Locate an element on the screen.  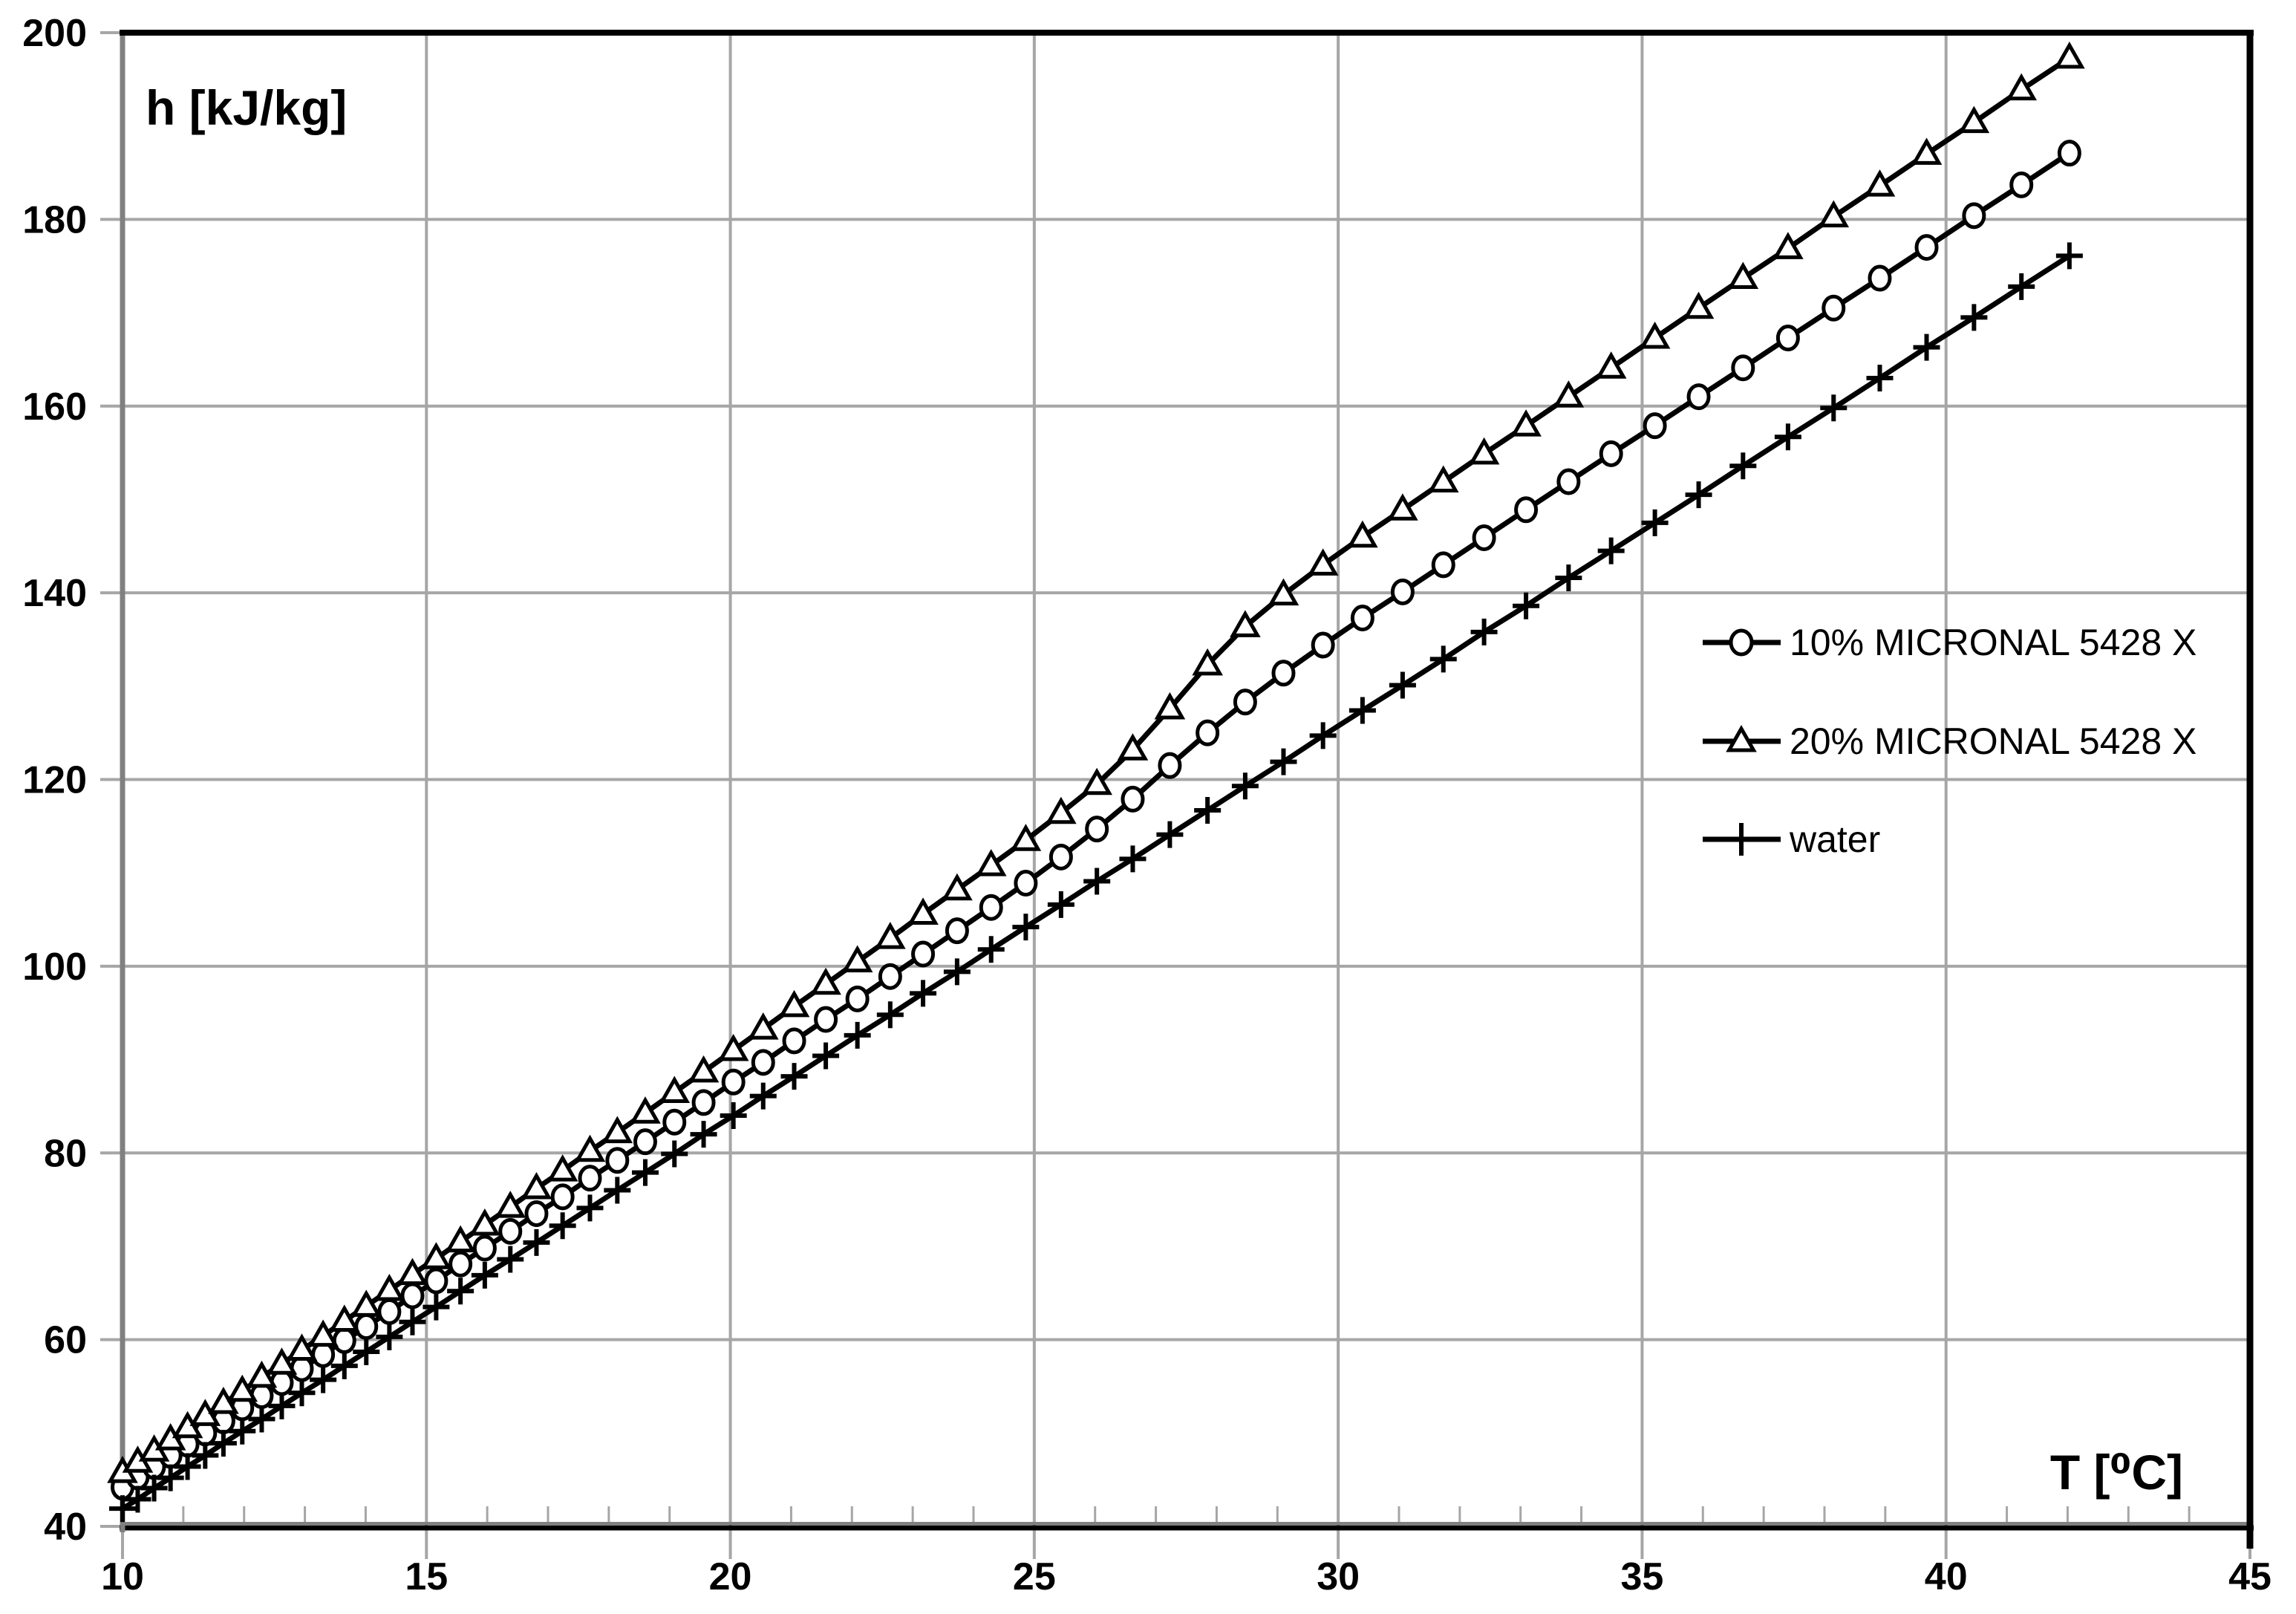
y-tick-label: 180 is located at coordinates (54, 219).